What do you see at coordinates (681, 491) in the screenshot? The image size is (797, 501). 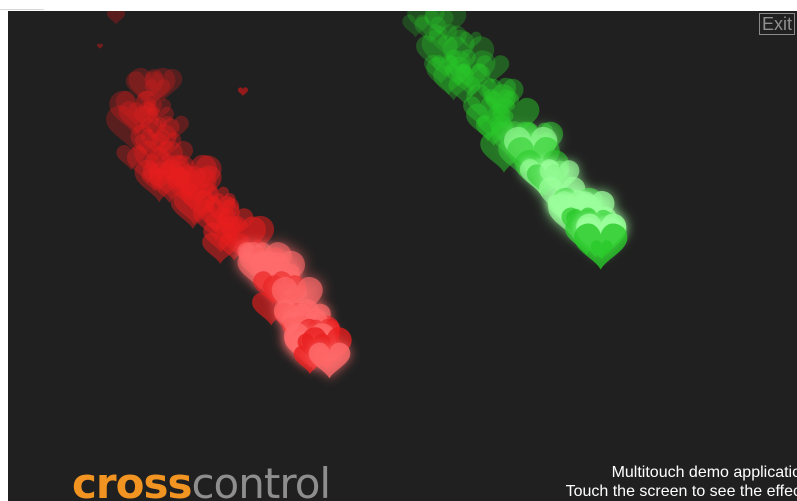 I see `caption-line-hint: Touch the screen to see the effec` at bounding box center [681, 491].